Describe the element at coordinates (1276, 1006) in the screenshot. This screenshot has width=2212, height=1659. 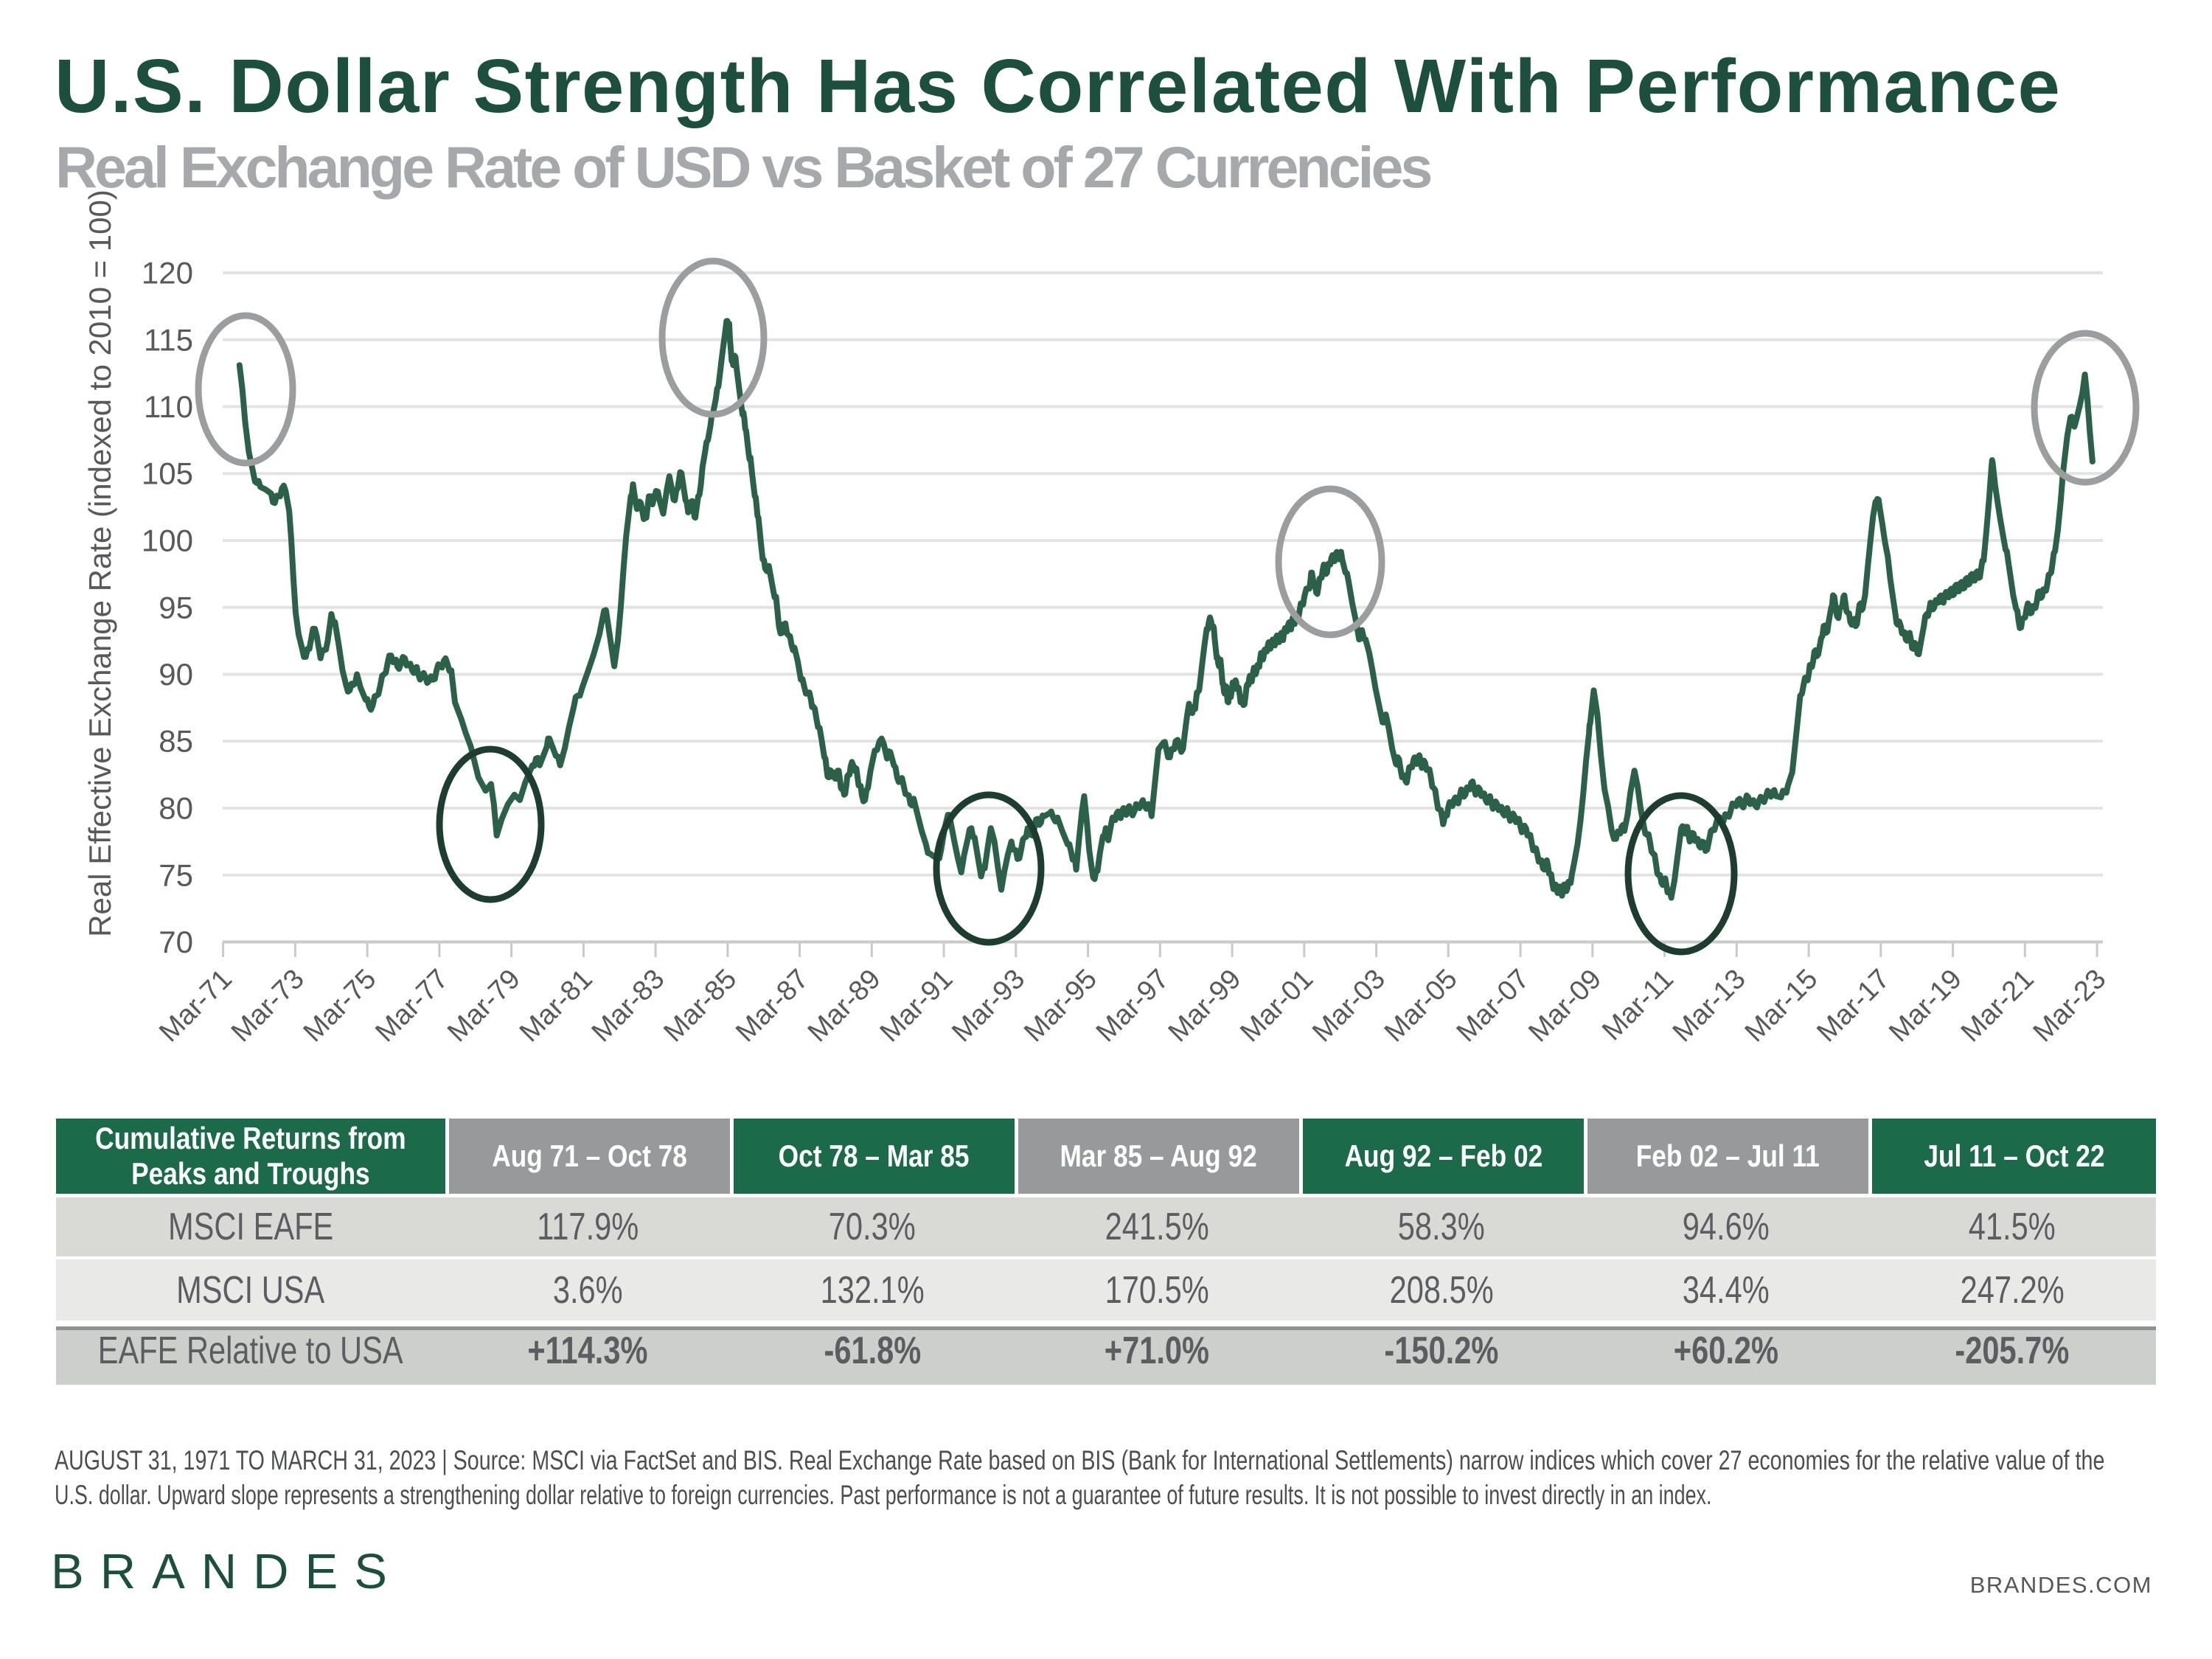
I see `svg-text: Mar-01` at that location.